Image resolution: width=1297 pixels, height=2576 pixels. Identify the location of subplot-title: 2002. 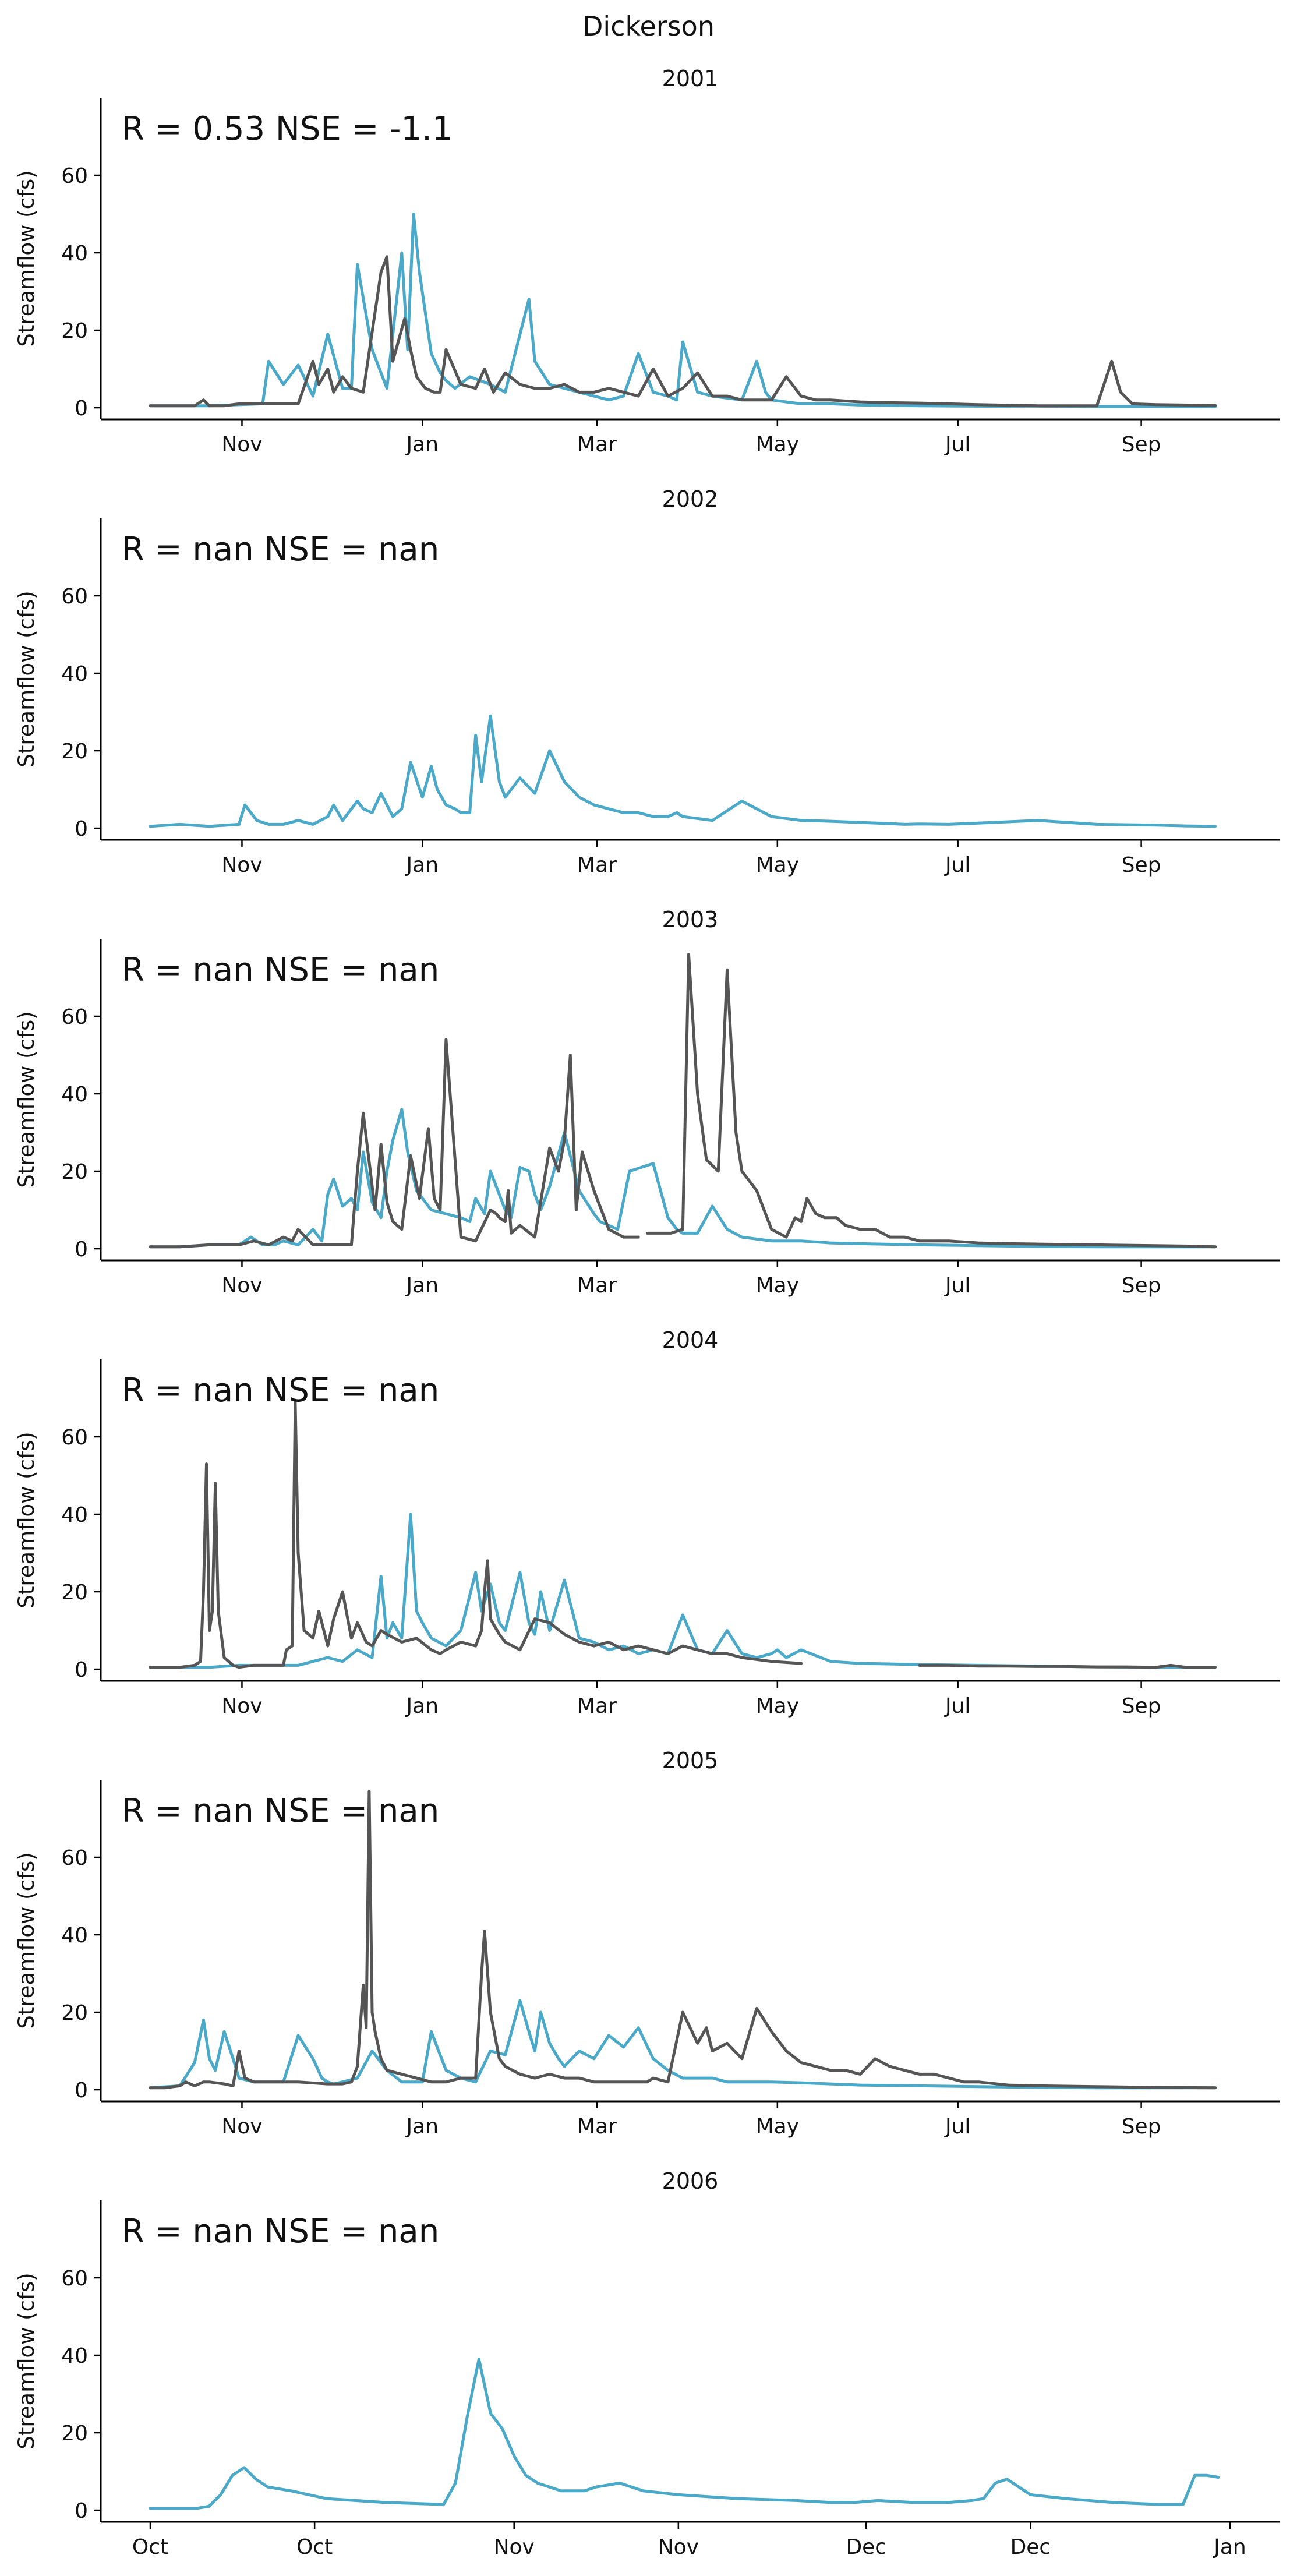
(690, 499).